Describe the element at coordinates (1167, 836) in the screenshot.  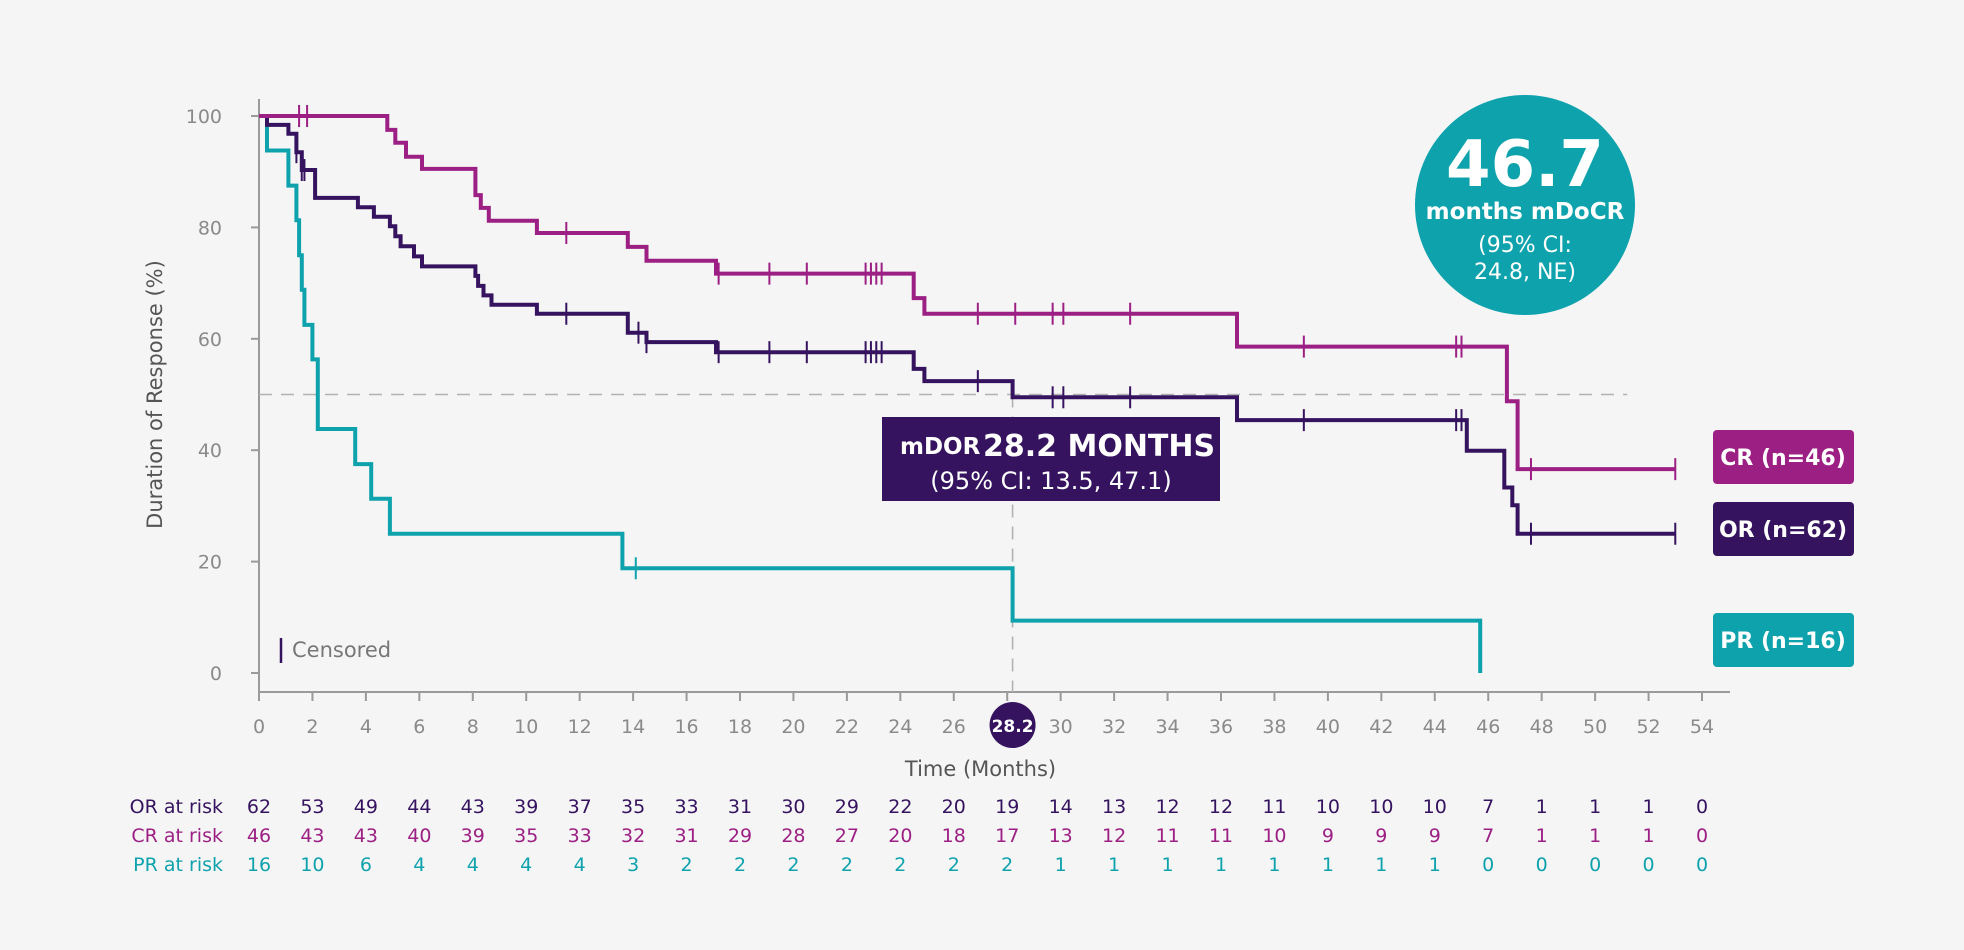
I see `risk-cell: 11` at that location.